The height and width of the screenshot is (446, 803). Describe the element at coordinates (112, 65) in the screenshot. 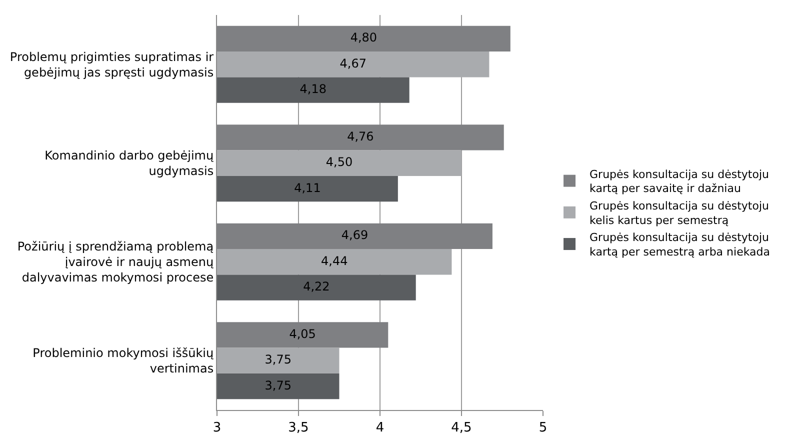

I see `y-tick-label: Problemų prigimties supratimas ir gebėjimų jas spręsti ugdymasis` at that location.